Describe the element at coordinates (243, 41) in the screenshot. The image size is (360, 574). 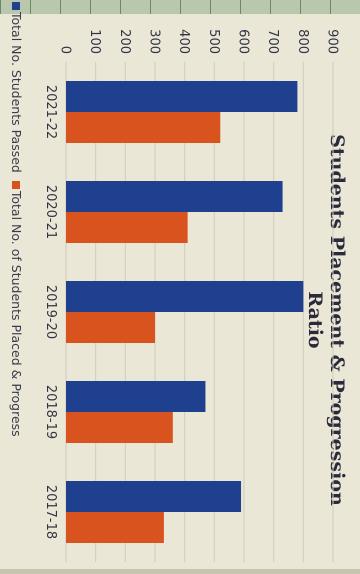
I see `y-tick-label: 600` at that location.